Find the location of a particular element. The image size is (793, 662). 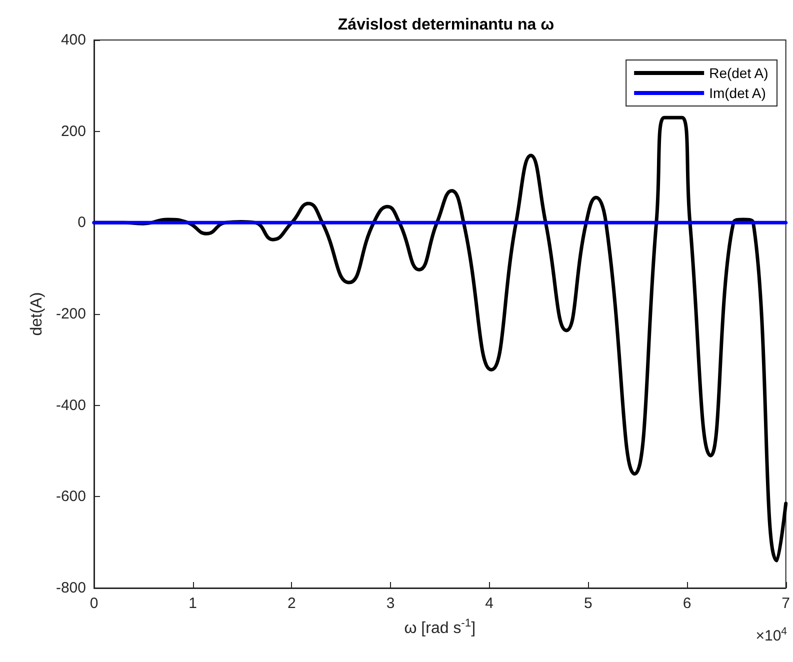

x-tick-label: 1 is located at coordinates (193, 603).